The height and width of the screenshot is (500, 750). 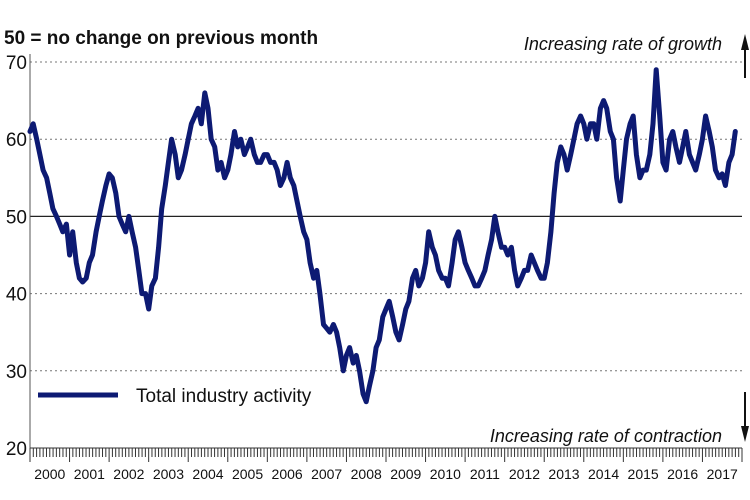 I want to click on x-tick-label: 2007, so click(x=326, y=474).